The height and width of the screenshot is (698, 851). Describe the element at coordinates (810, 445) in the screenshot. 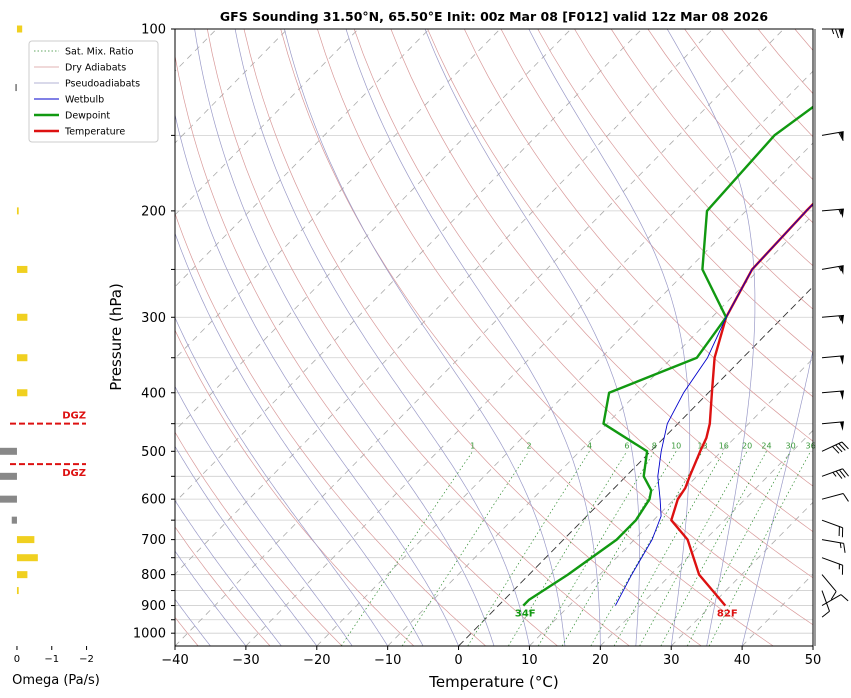

I see `mixing-ratio-label: 36` at that location.